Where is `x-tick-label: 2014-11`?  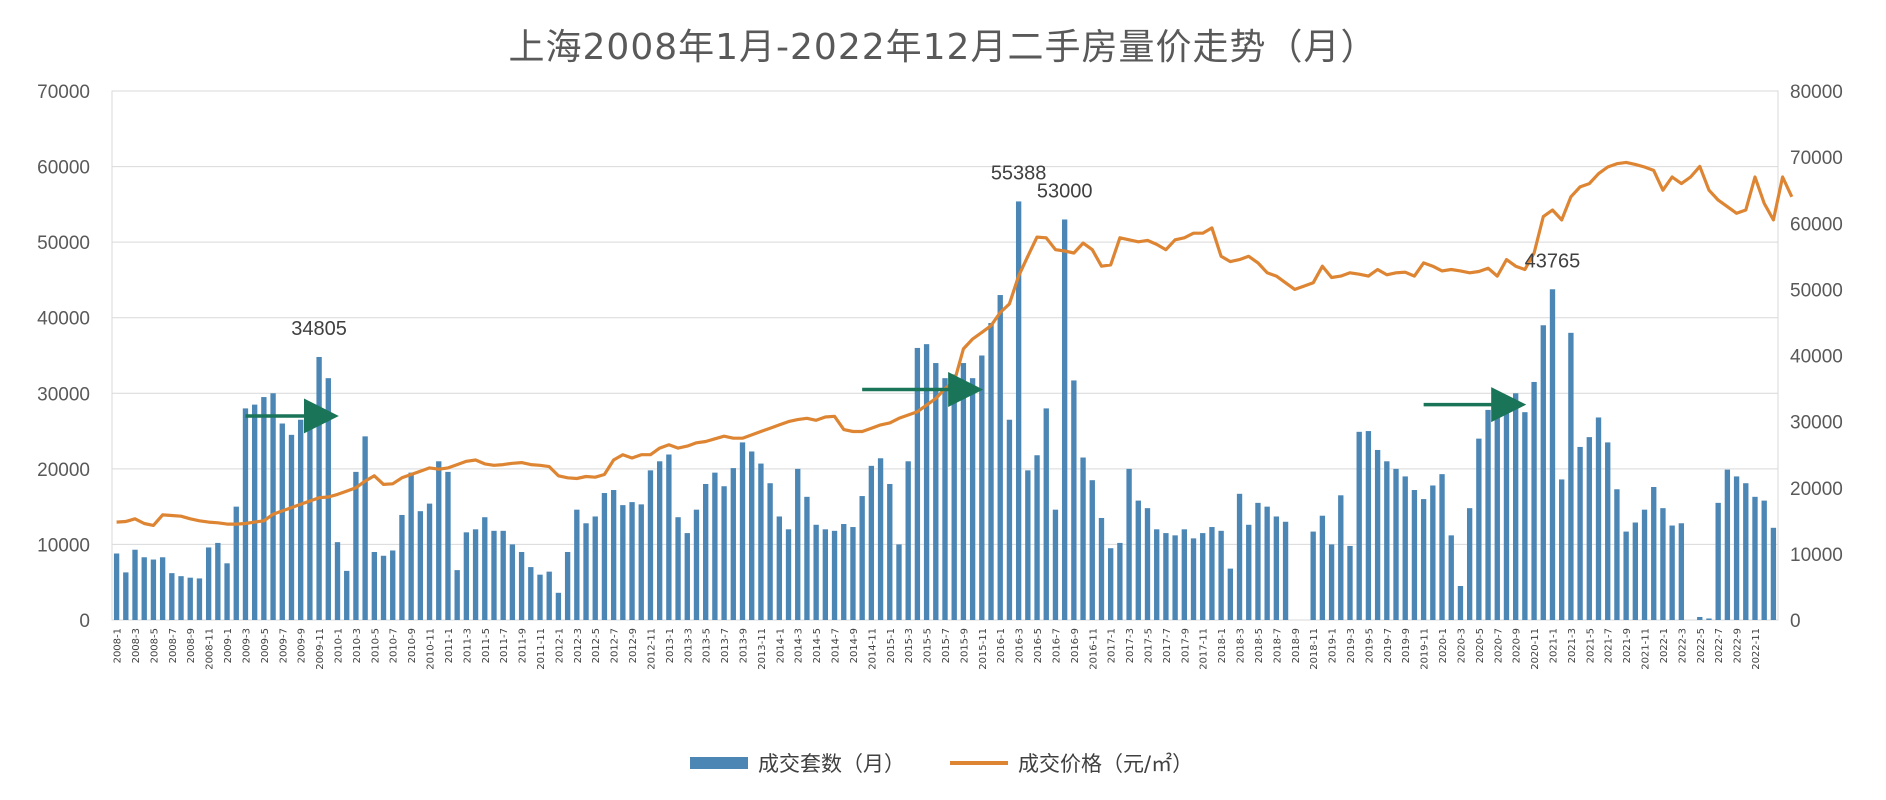 x-tick-label: 2014-11 is located at coordinates (872, 649).